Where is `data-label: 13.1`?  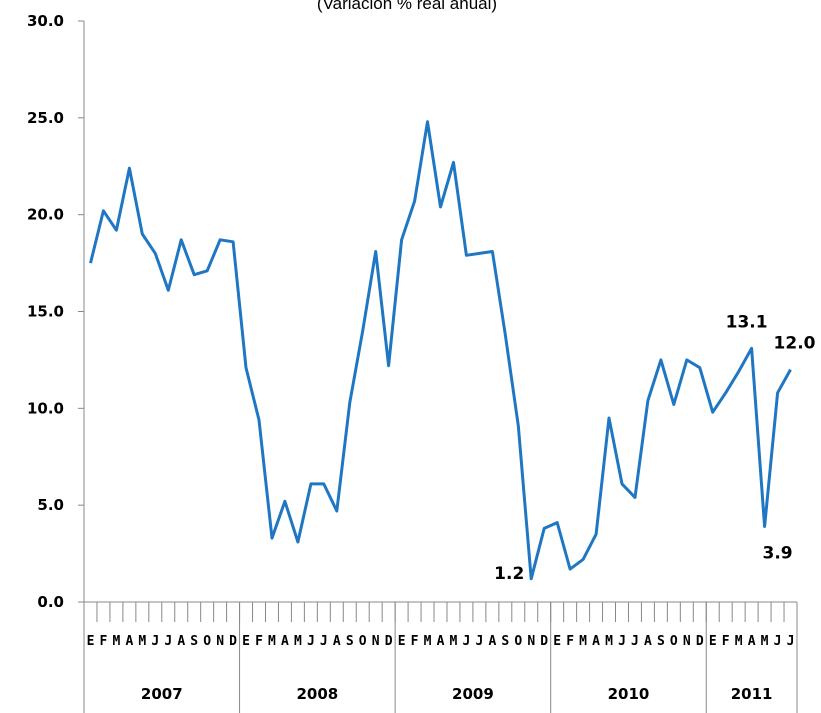
data-label: 13.1 is located at coordinates (747, 322).